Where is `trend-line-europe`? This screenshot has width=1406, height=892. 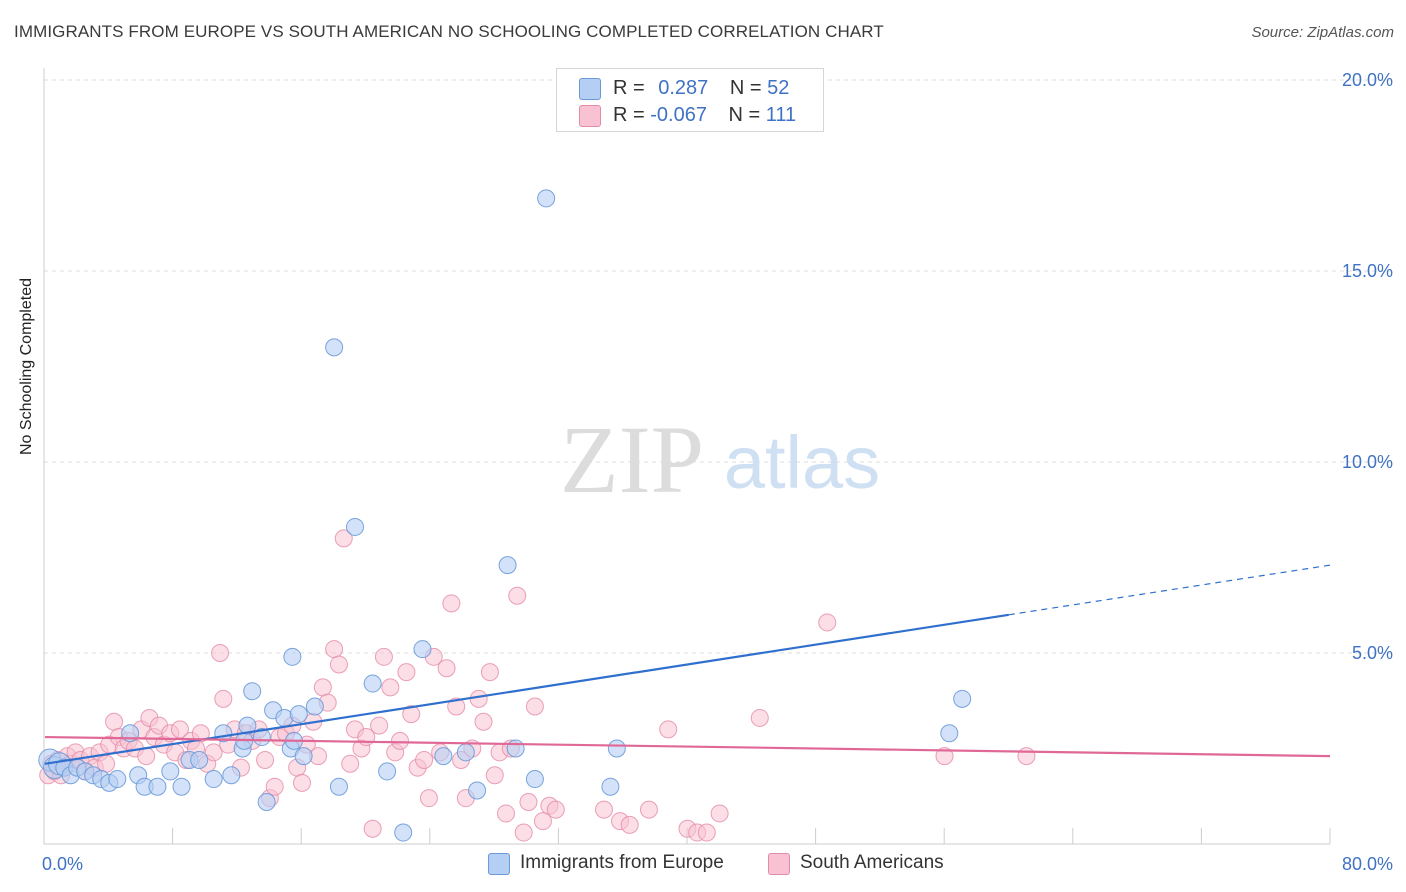
trend-line-europe is located at coordinates (526, 689).